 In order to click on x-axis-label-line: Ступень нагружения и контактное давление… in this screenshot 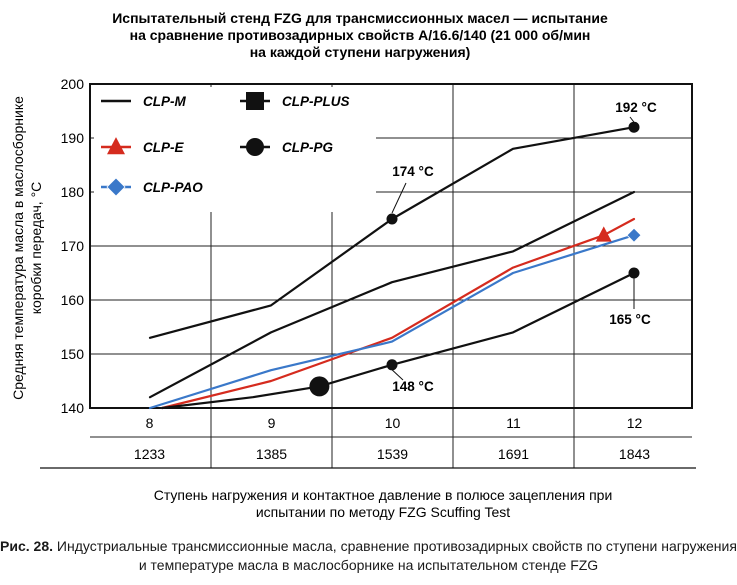, I will do `click(383, 495)`.